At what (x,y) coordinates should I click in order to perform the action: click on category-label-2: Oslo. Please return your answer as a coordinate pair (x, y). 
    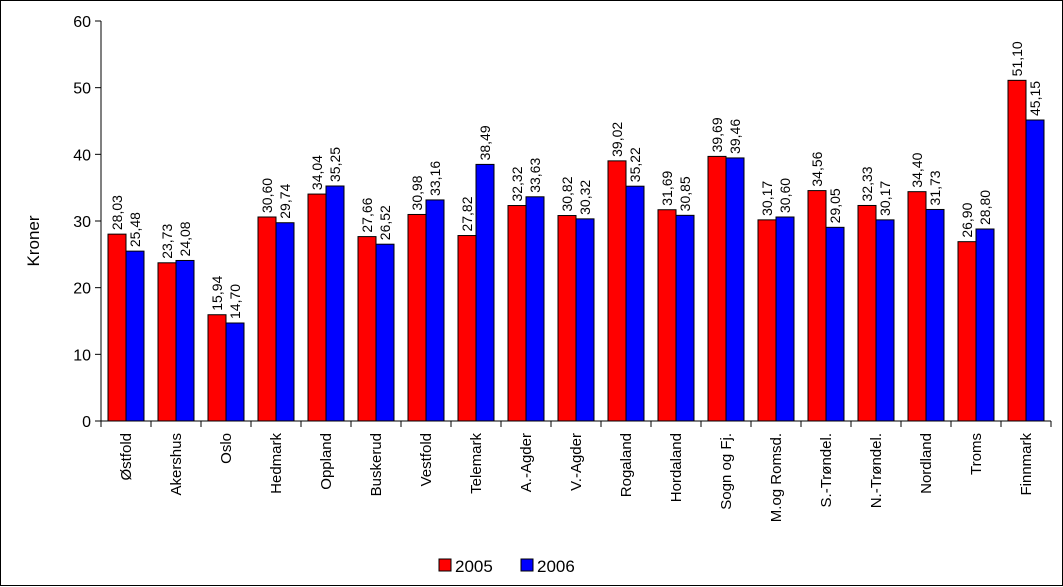
    Looking at the image, I should click on (226, 448).